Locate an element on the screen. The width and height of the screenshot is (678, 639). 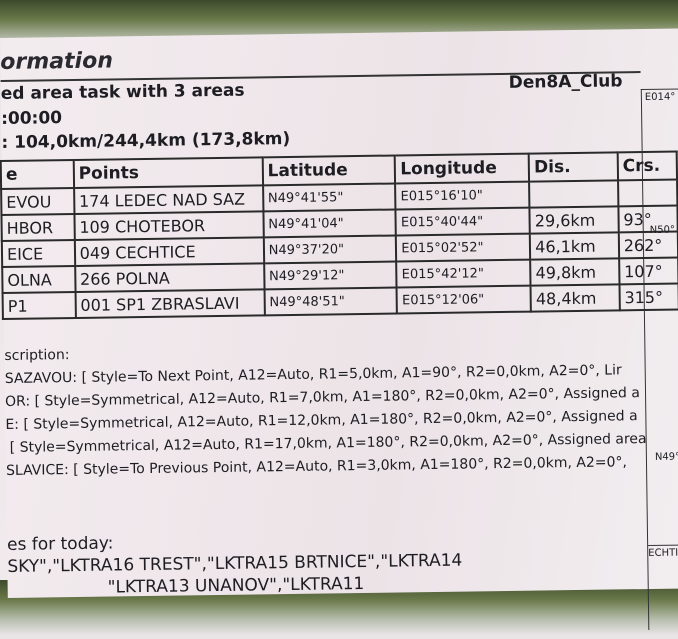
task-time: :00:00 is located at coordinates (31, 118).